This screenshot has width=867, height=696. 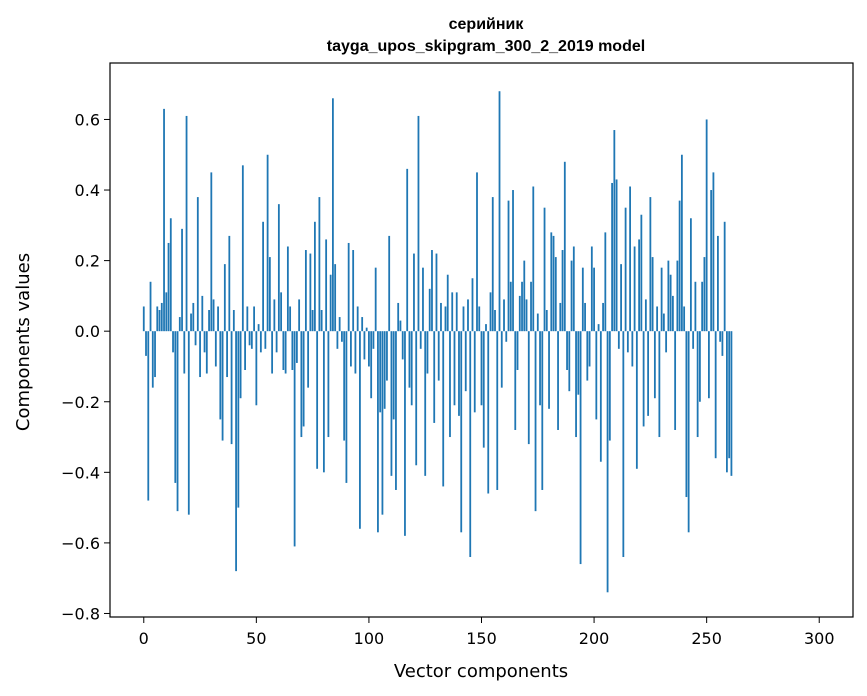 I want to click on x-tick-label-300: 300, so click(x=819, y=638).